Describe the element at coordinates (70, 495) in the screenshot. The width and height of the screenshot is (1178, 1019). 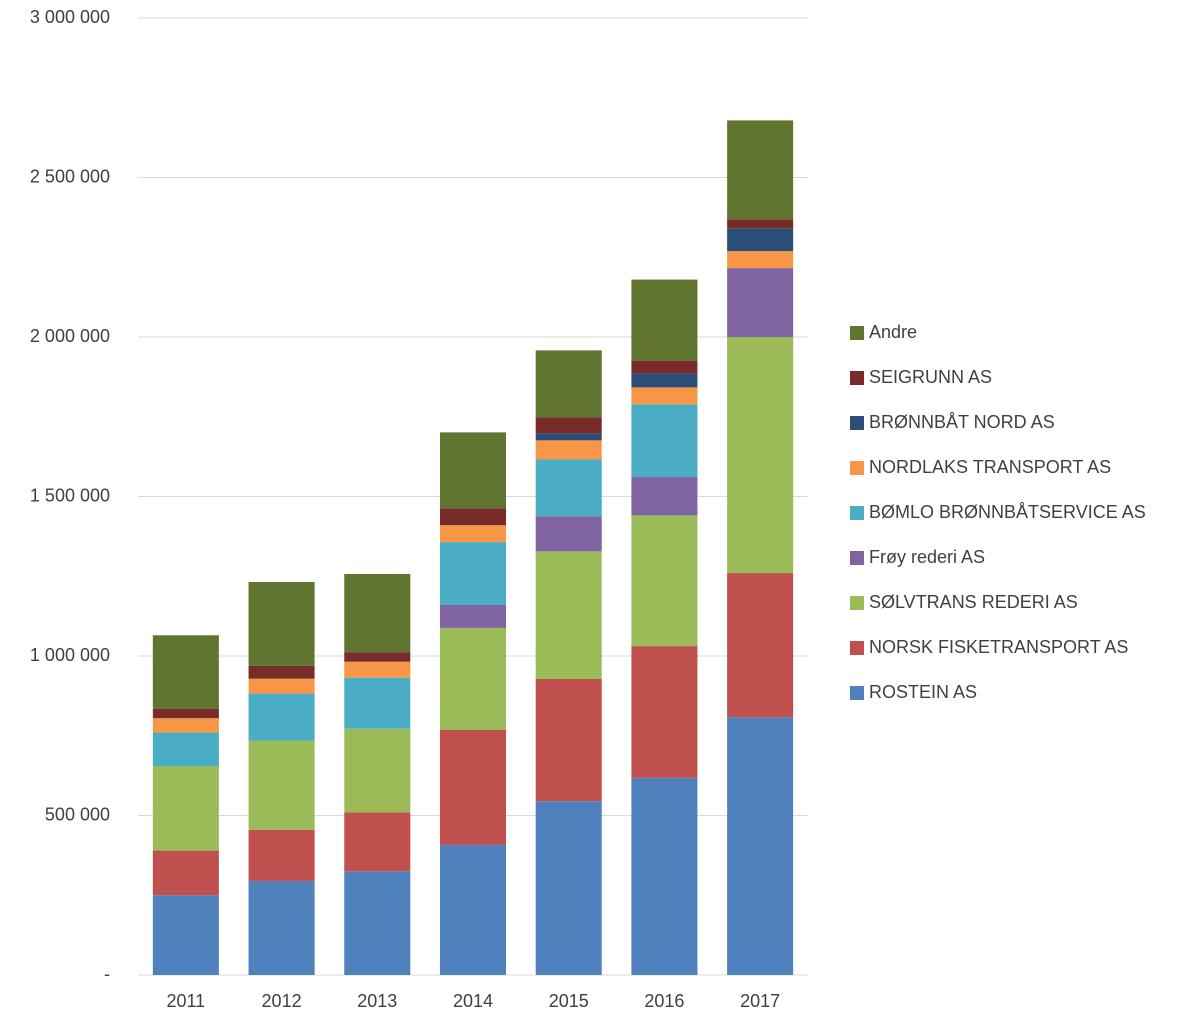
I see `y-tick-label: 1 500 000` at that location.